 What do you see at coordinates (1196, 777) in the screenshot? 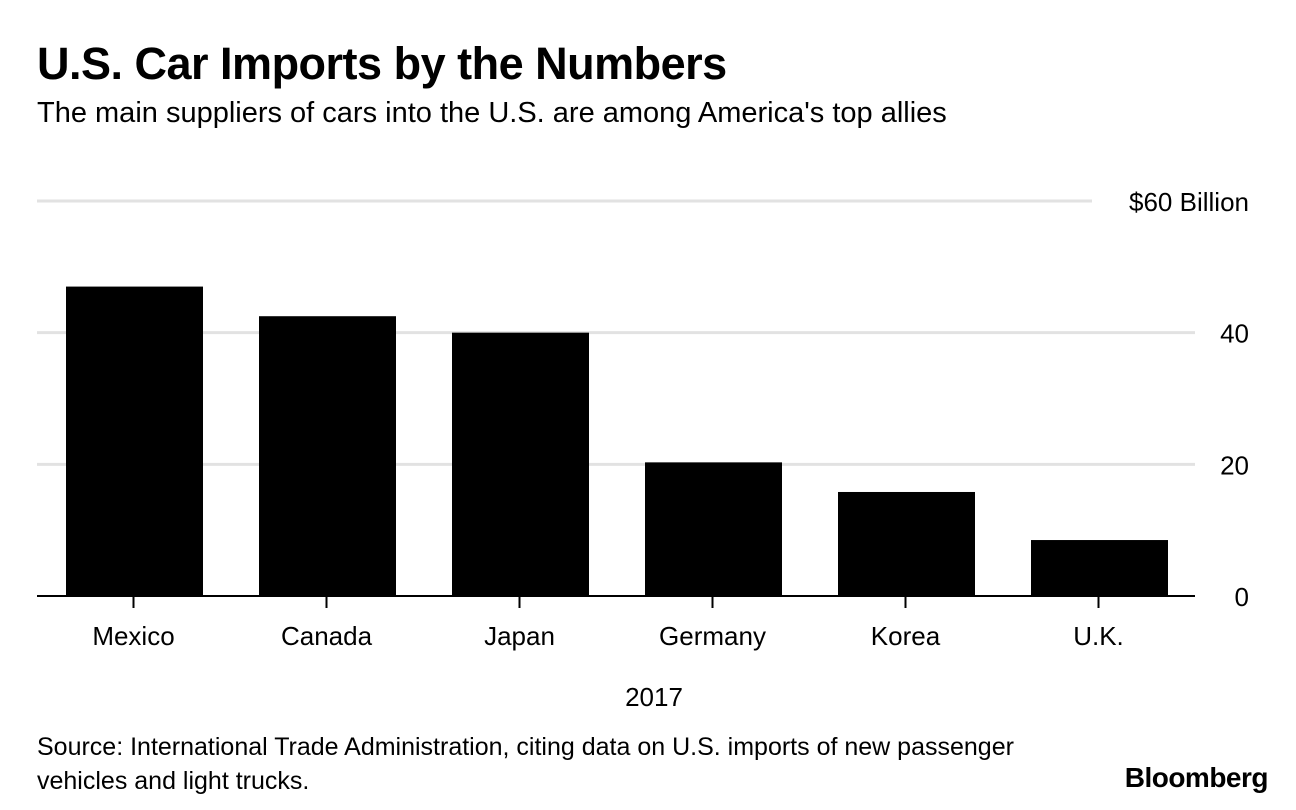
I see `bloomberg-logo: Bloomberg` at bounding box center [1196, 777].